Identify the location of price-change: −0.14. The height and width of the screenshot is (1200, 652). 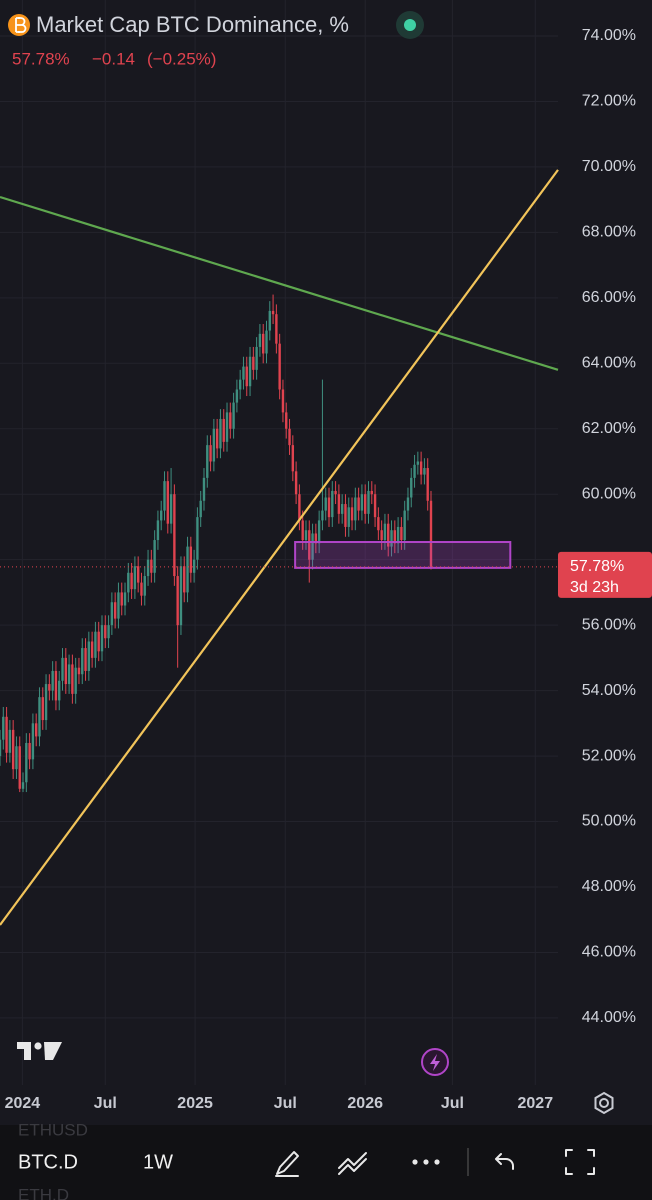
(113, 58).